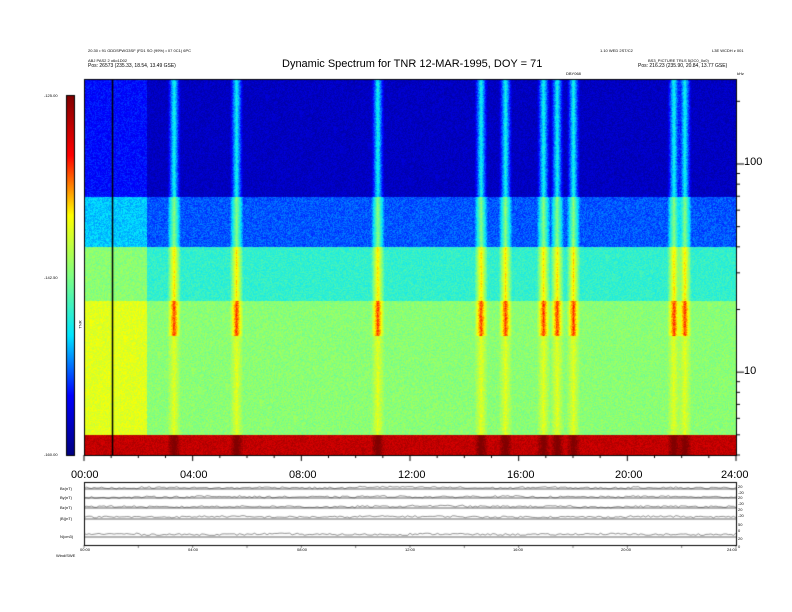  What do you see at coordinates (67, 536) in the screenshot?
I see `ts-label-4: N(cm3)` at bounding box center [67, 536].